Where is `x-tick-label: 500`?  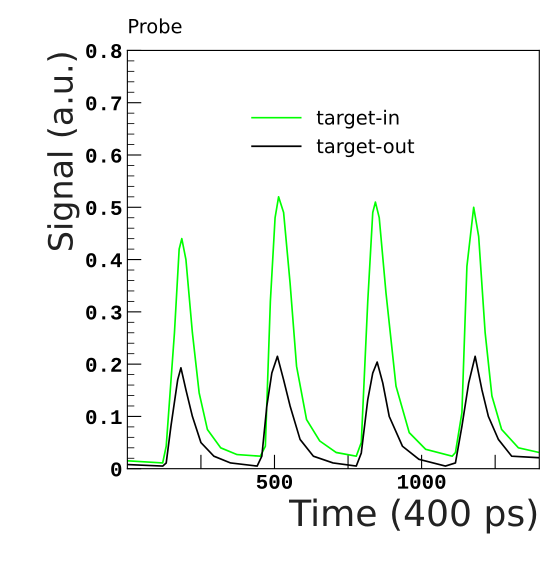
x-tick-label: 500 is located at coordinates (274, 481).